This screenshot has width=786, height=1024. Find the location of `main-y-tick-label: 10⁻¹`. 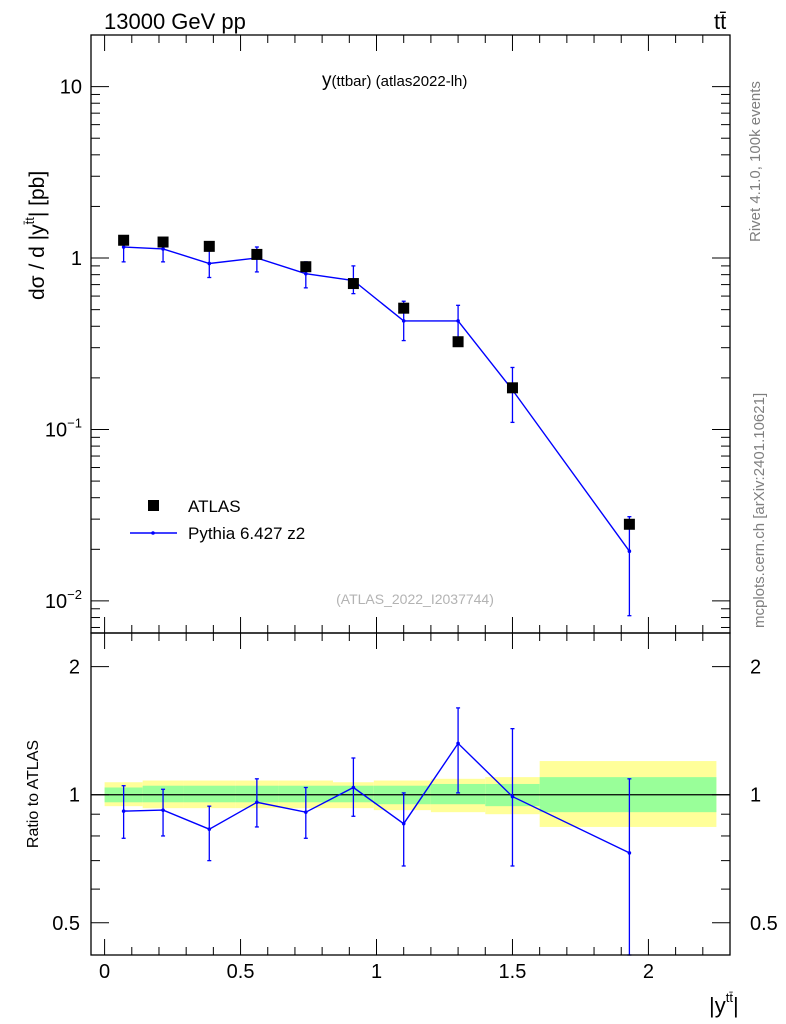

main-y-tick-label: 10⁻¹ is located at coordinates (63, 428).